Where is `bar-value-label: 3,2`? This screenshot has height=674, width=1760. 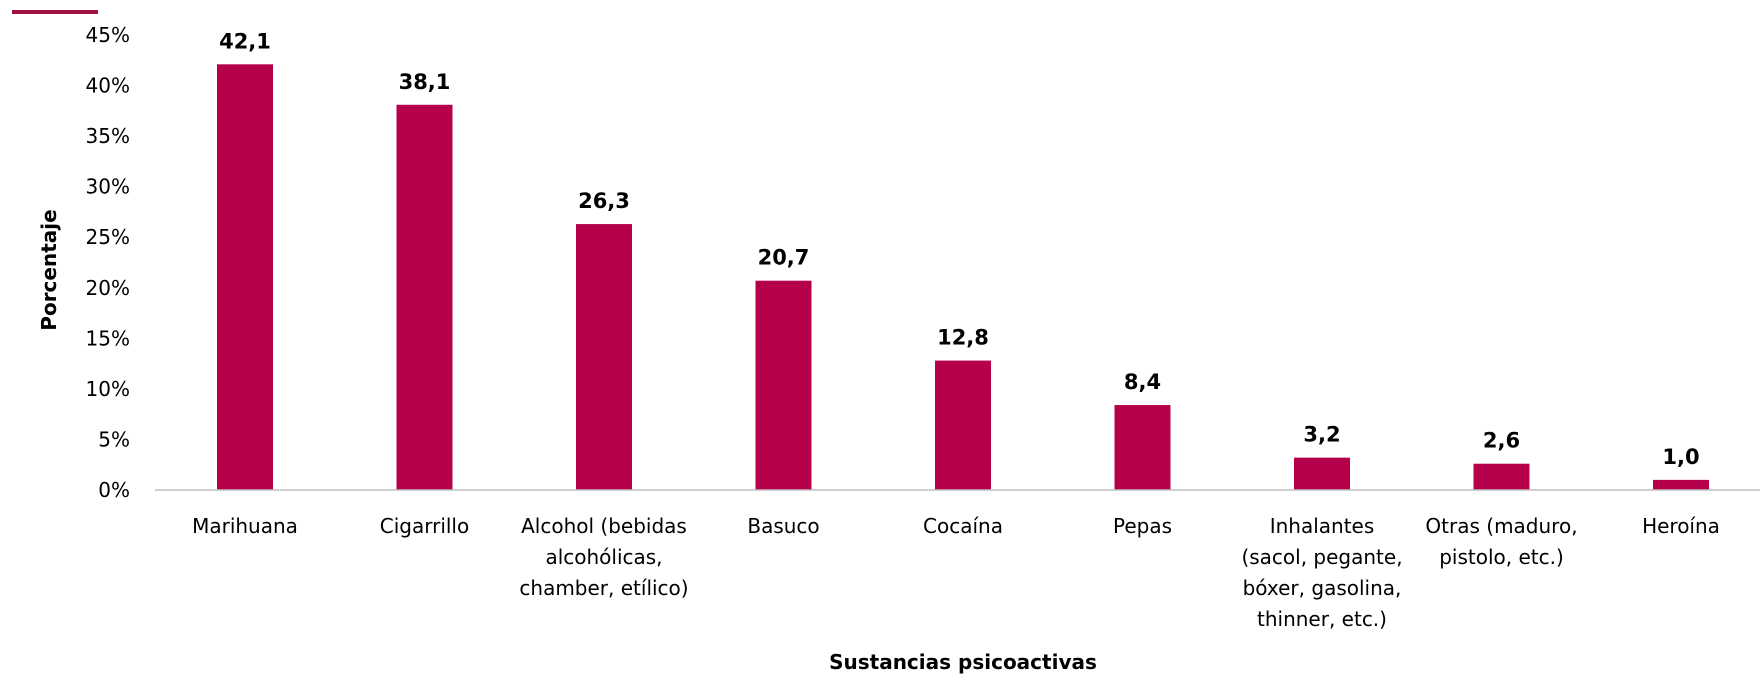
bar-value-label: 3,2 is located at coordinates (1321, 435).